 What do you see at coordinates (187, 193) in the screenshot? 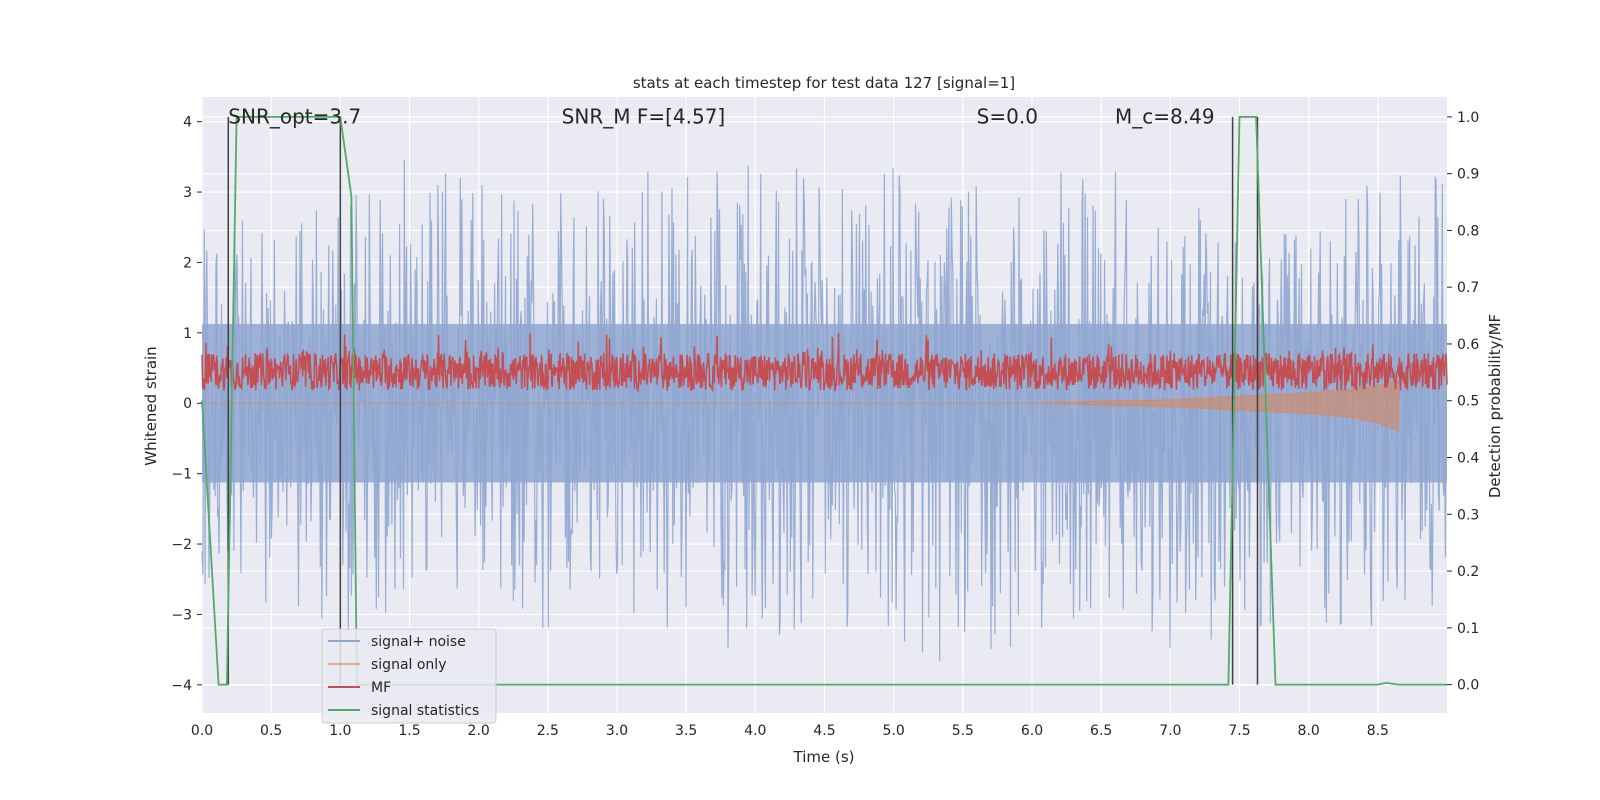
I see `y-tick-label: 3` at bounding box center [187, 193].